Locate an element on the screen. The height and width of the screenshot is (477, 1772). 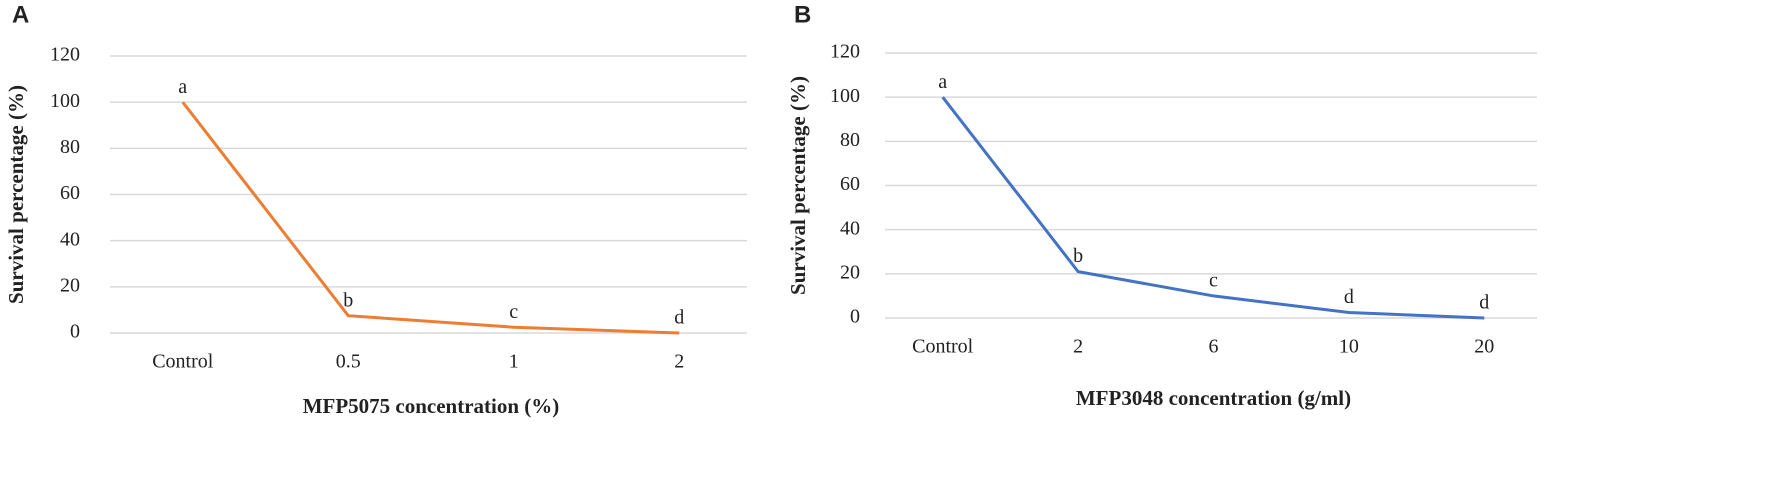
x-axis-title: MFP5075 concentration (%) is located at coordinates (431, 406).